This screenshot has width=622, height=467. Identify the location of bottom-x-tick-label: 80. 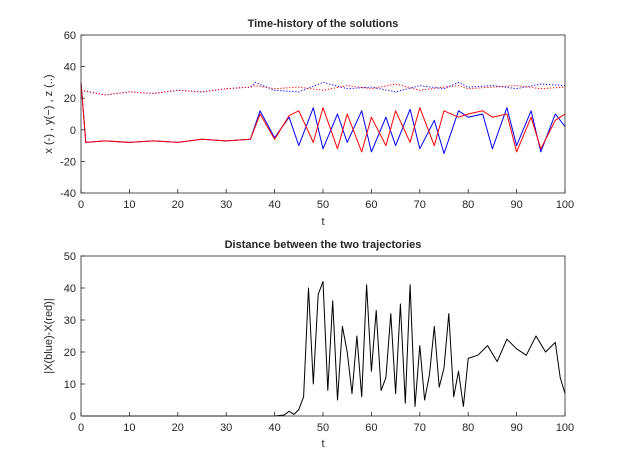
(468, 428).